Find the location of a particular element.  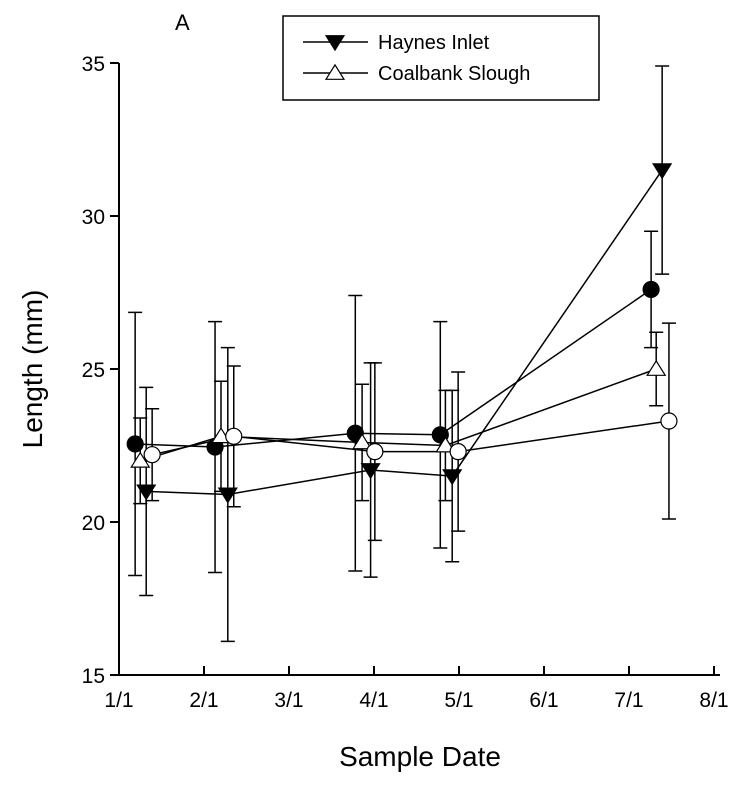

y-tick-label: 35 is located at coordinates (93, 64).